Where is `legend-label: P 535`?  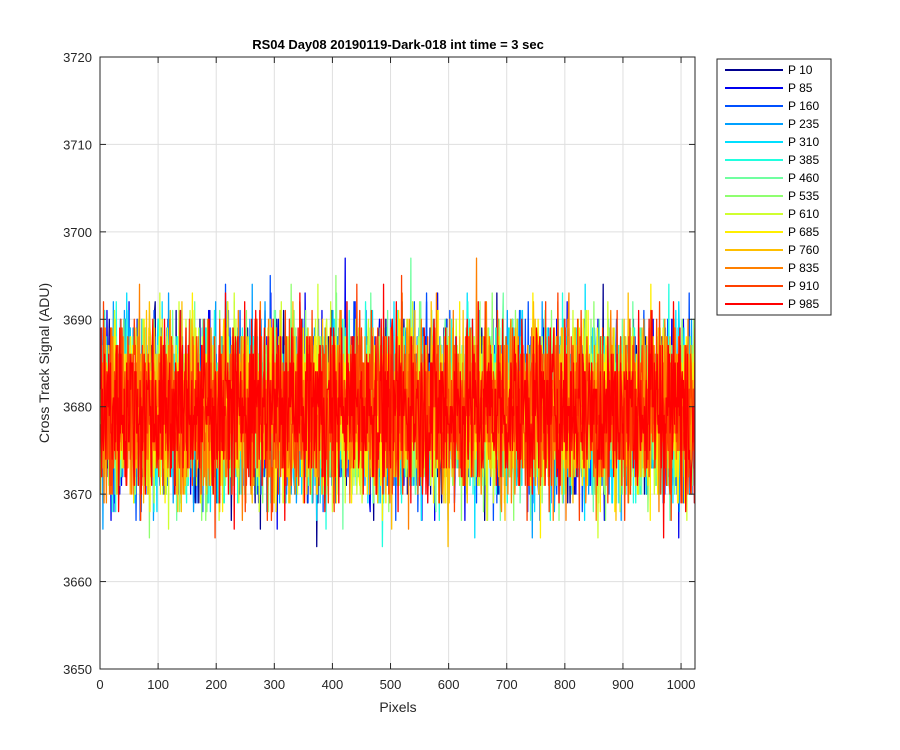 legend-label: P 535 is located at coordinates (803, 196).